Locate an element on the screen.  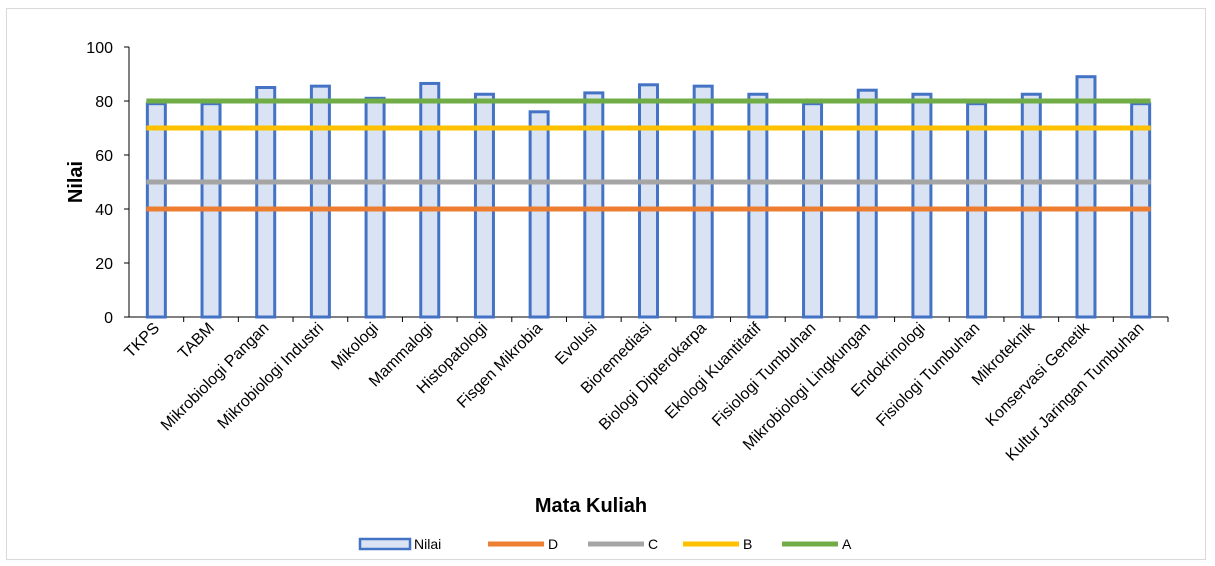
x-axis-title: Mata Kuliah is located at coordinates (591, 506).